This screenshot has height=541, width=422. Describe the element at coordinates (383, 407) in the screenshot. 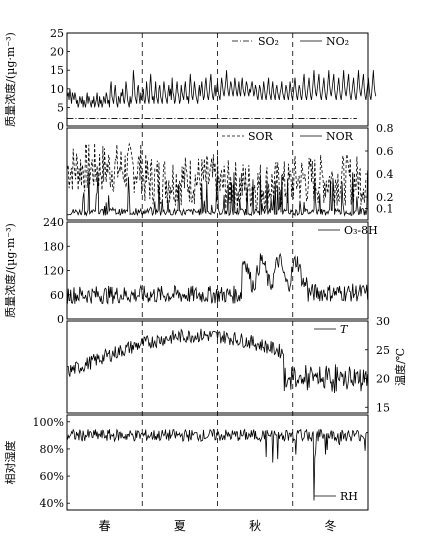

I see `y-tick-label-right: 15` at that location.